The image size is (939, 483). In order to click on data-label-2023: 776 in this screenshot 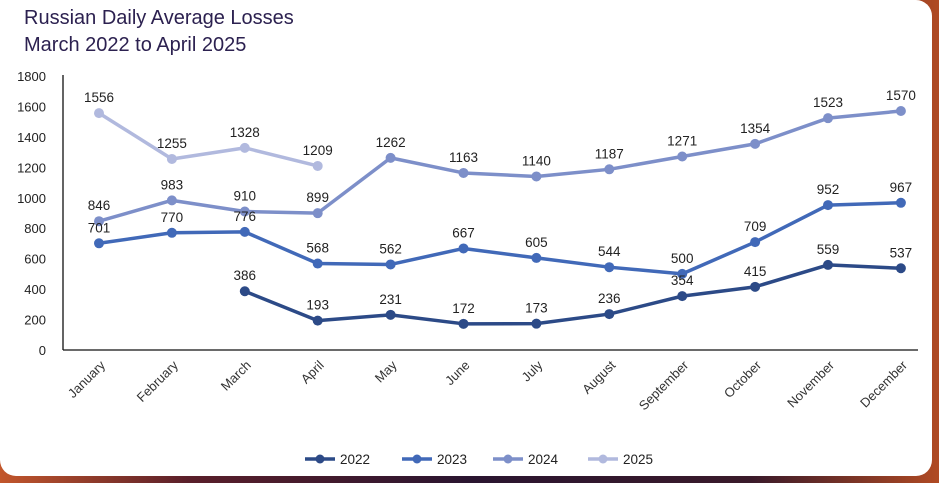, I will do `click(245, 216)`.